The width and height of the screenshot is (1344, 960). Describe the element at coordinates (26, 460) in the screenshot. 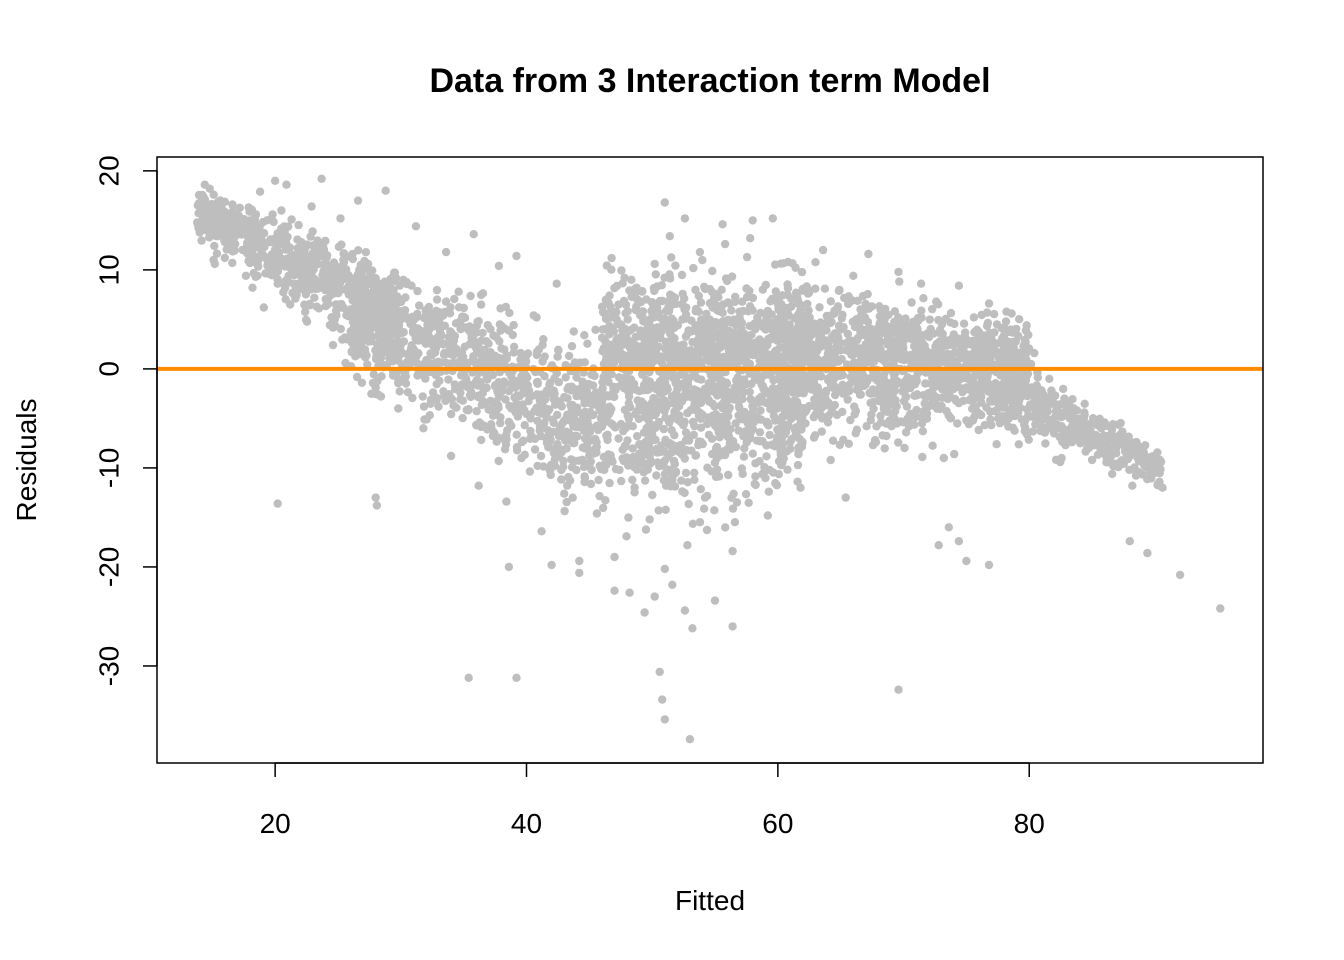

I see `y-axis-label: Residuals` at that location.